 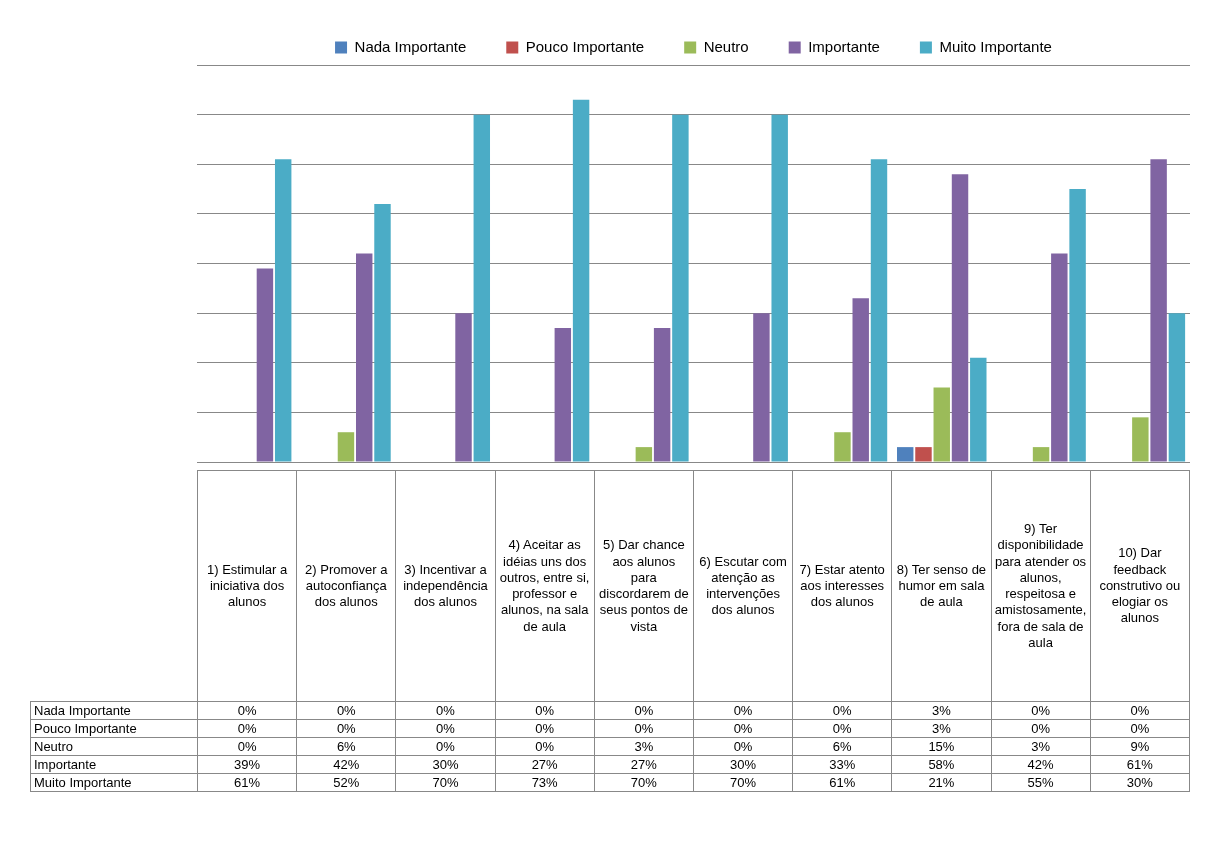 I want to click on x-tick-label: 7) Estar atento aos interesses dos alunos, so click(x=842, y=586).